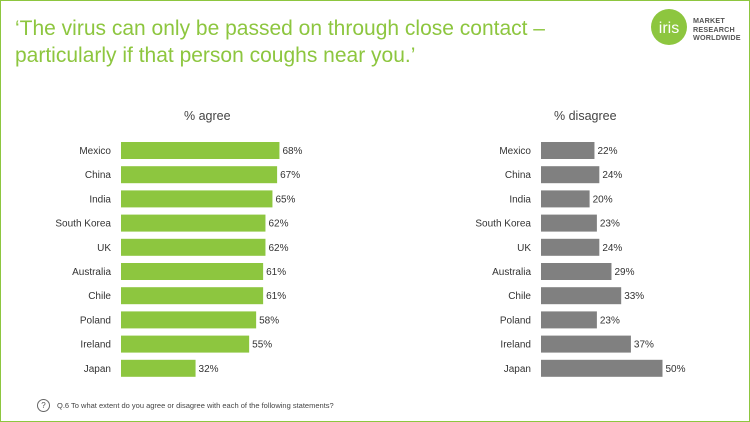 The width and height of the screenshot is (750, 422). Describe the element at coordinates (262, 345) in the screenshot. I see `agree-value-label: 55%` at that location.